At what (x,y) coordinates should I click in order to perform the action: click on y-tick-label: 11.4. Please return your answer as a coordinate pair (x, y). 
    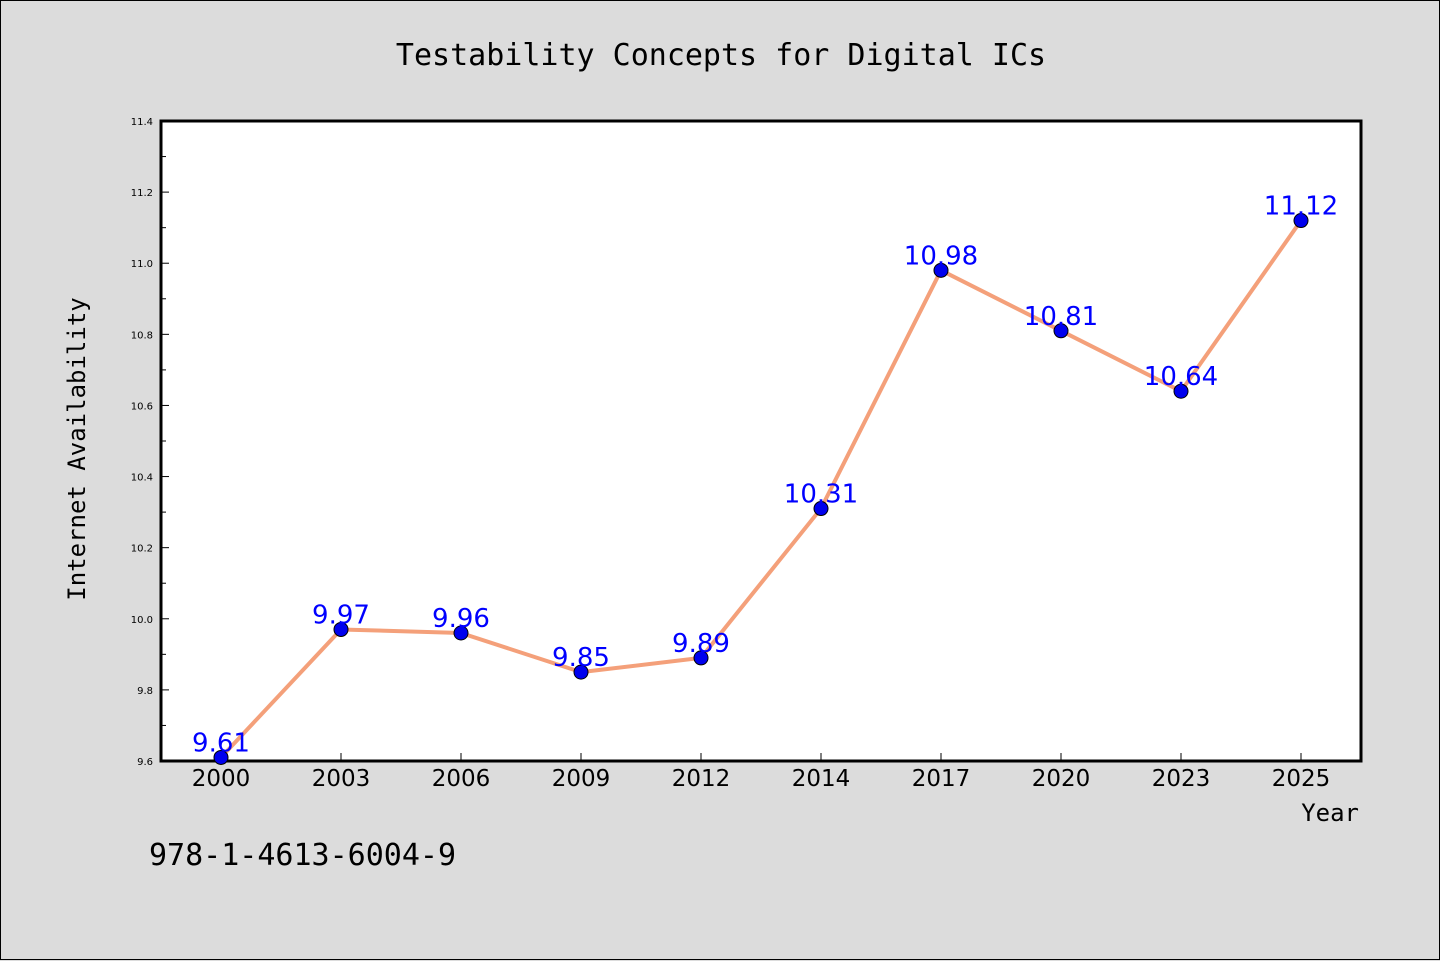
    Looking at the image, I should click on (142, 122).